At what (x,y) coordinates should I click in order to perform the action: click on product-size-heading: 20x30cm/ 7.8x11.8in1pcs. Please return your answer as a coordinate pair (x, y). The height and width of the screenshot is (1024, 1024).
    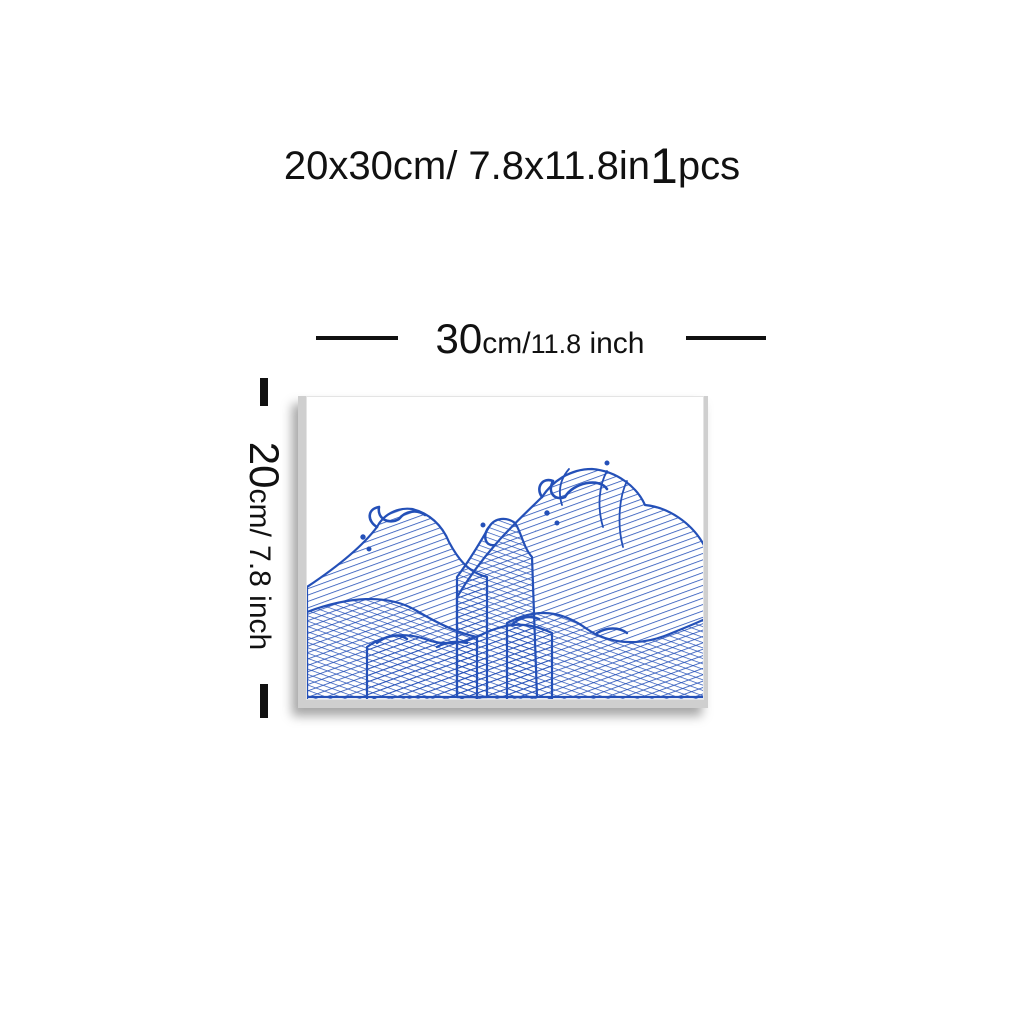
    Looking at the image, I should click on (512, 166).